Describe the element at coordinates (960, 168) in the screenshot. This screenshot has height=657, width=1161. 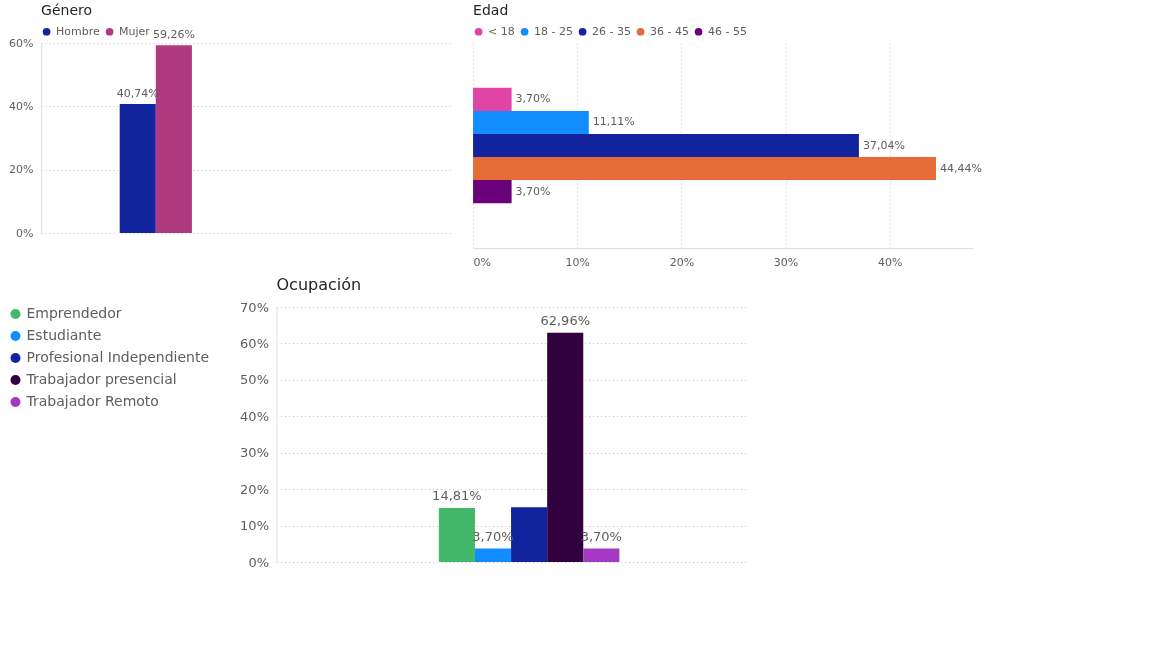
I see `data-label: 44,44%` at that location.